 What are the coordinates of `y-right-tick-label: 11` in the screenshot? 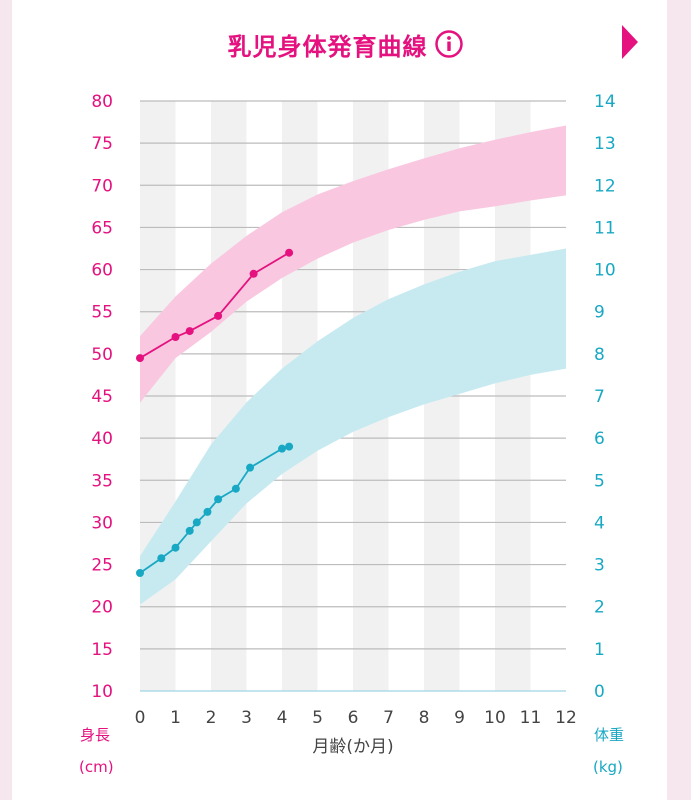 It's located at (605, 228).